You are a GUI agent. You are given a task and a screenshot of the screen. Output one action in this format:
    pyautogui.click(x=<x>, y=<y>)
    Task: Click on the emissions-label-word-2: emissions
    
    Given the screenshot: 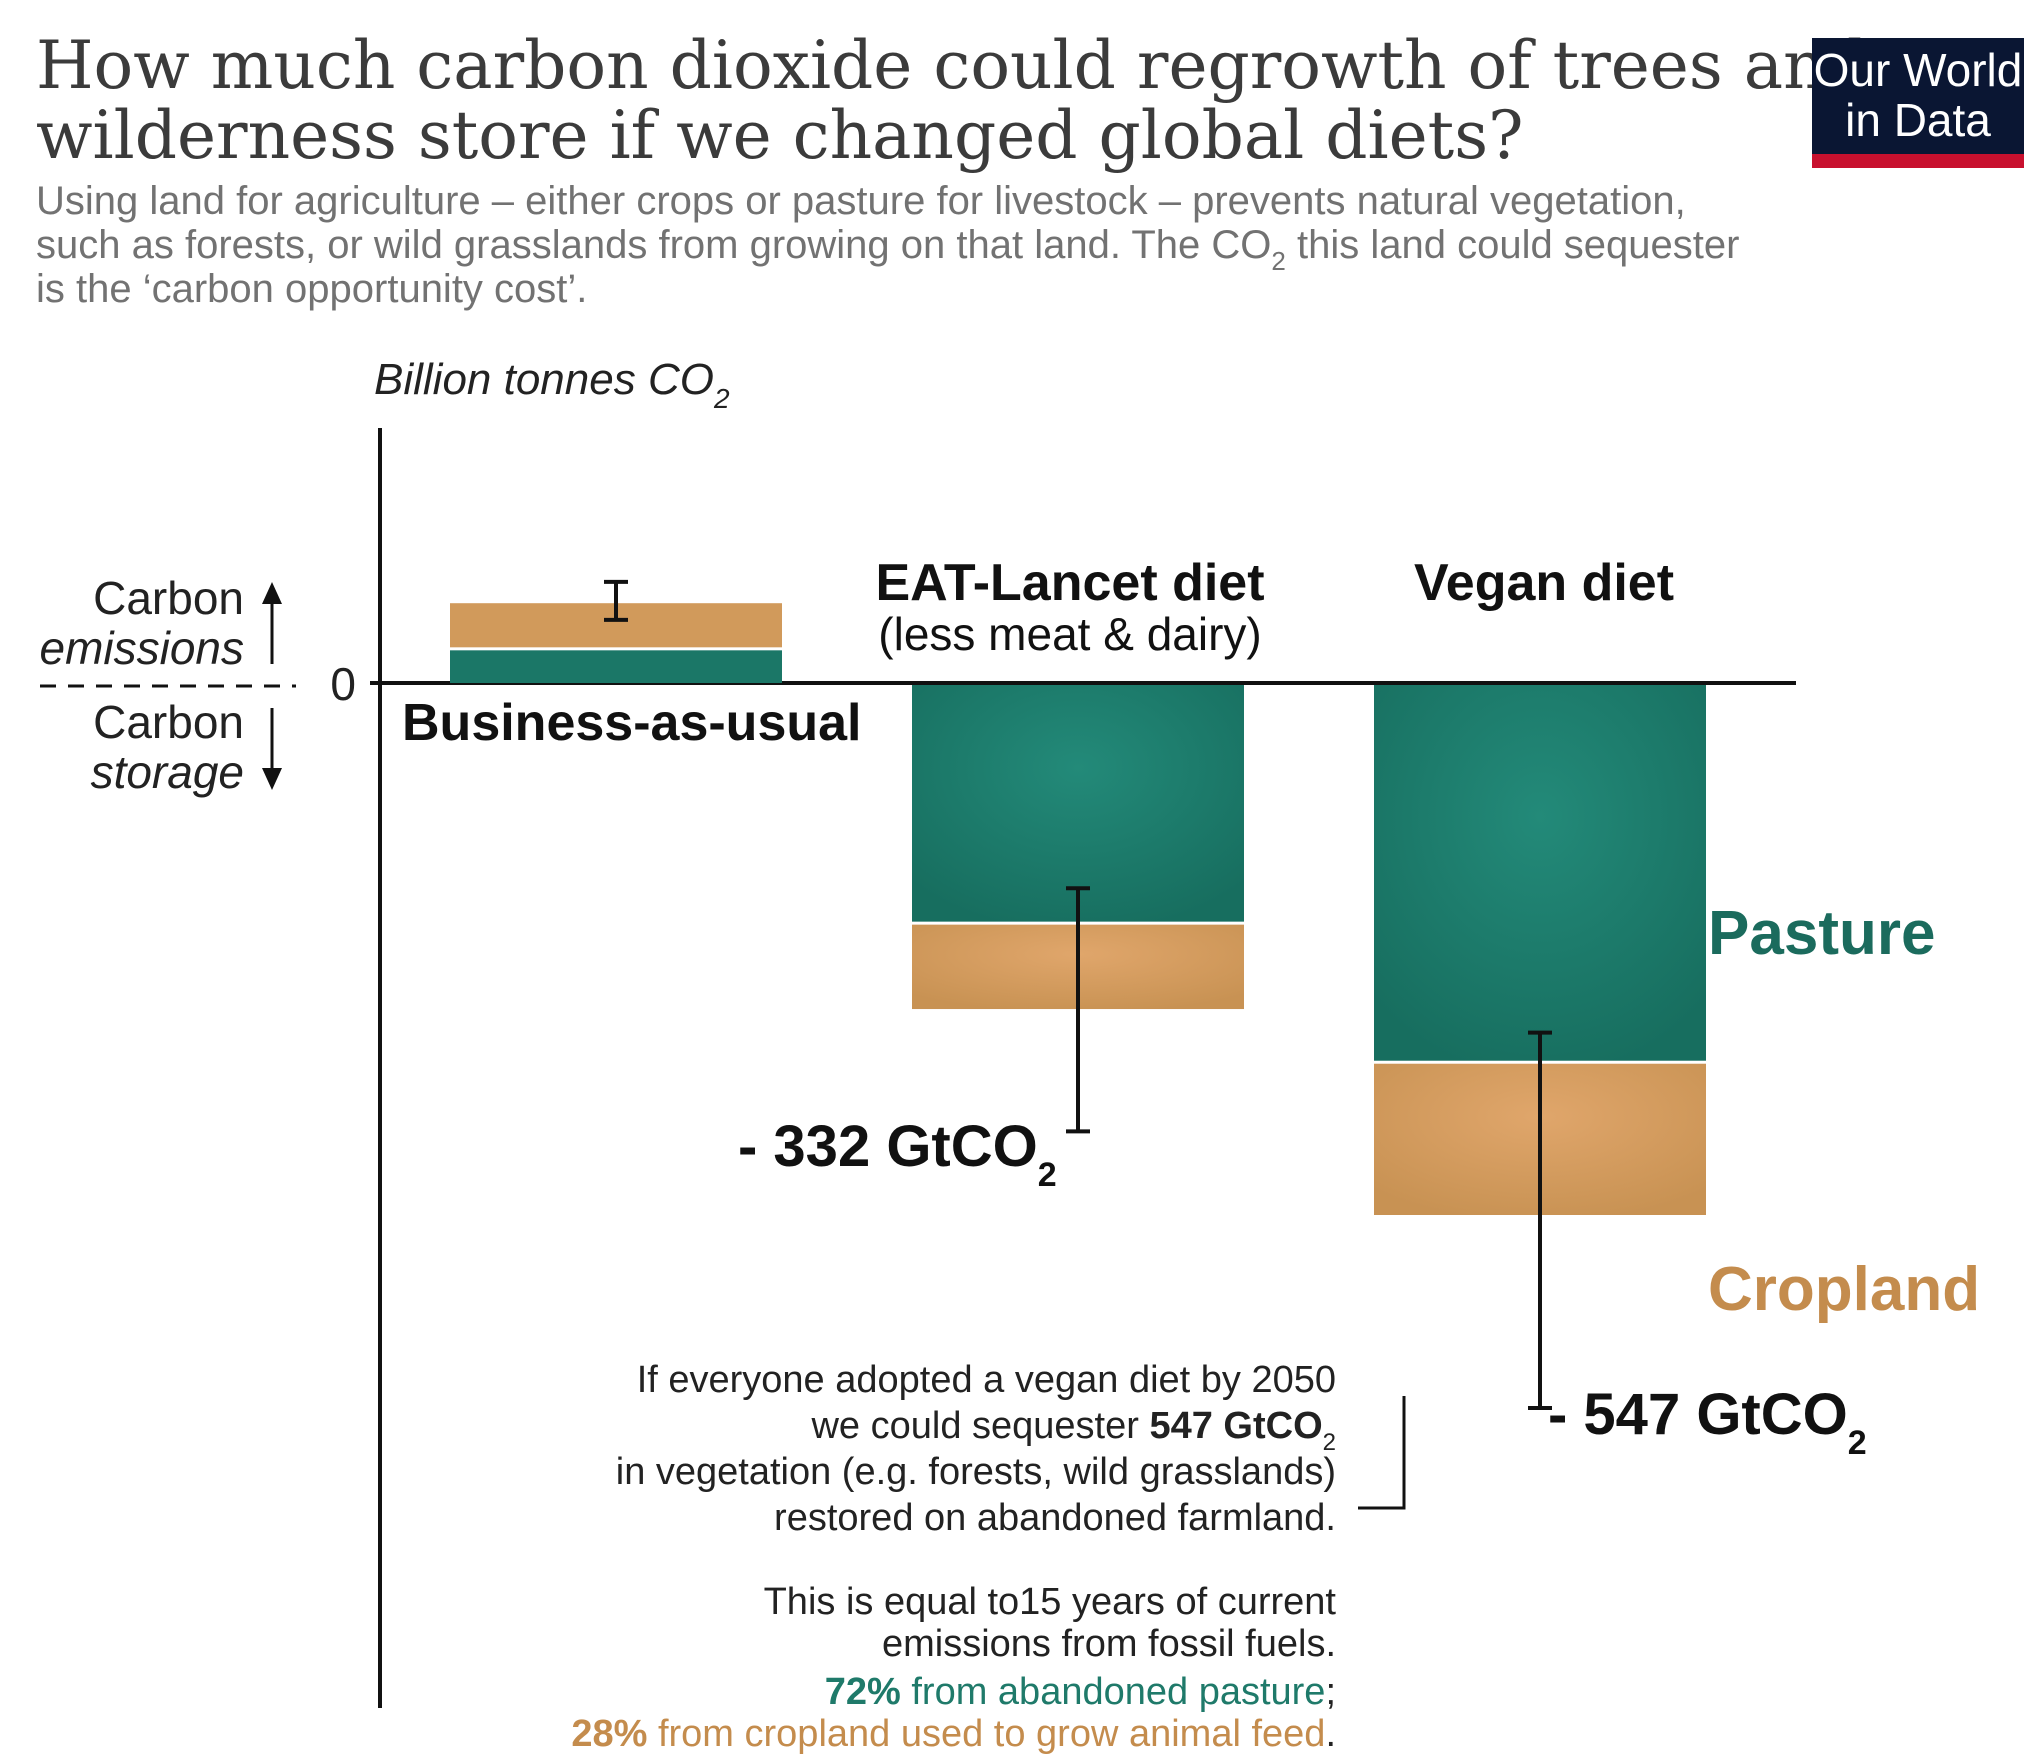 What is the action you would take?
    pyautogui.click(x=141, y=648)
    